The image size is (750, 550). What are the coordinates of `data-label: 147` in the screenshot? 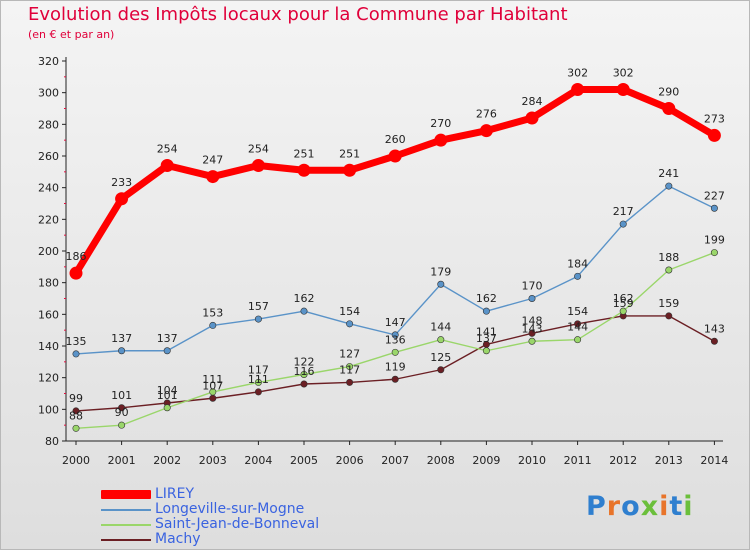 It's located at (395, 322).